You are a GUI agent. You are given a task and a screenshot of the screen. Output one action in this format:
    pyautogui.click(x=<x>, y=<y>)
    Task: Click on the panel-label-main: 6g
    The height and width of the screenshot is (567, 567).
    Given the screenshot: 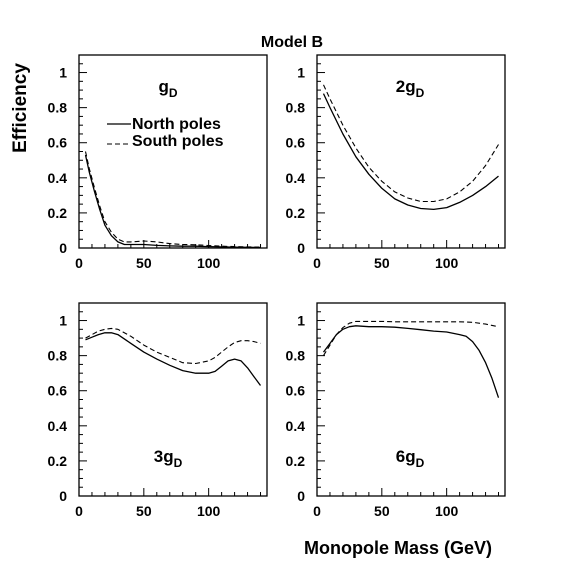 What is the action you would take?
    pyautogui.click(x=406, y=456)
    